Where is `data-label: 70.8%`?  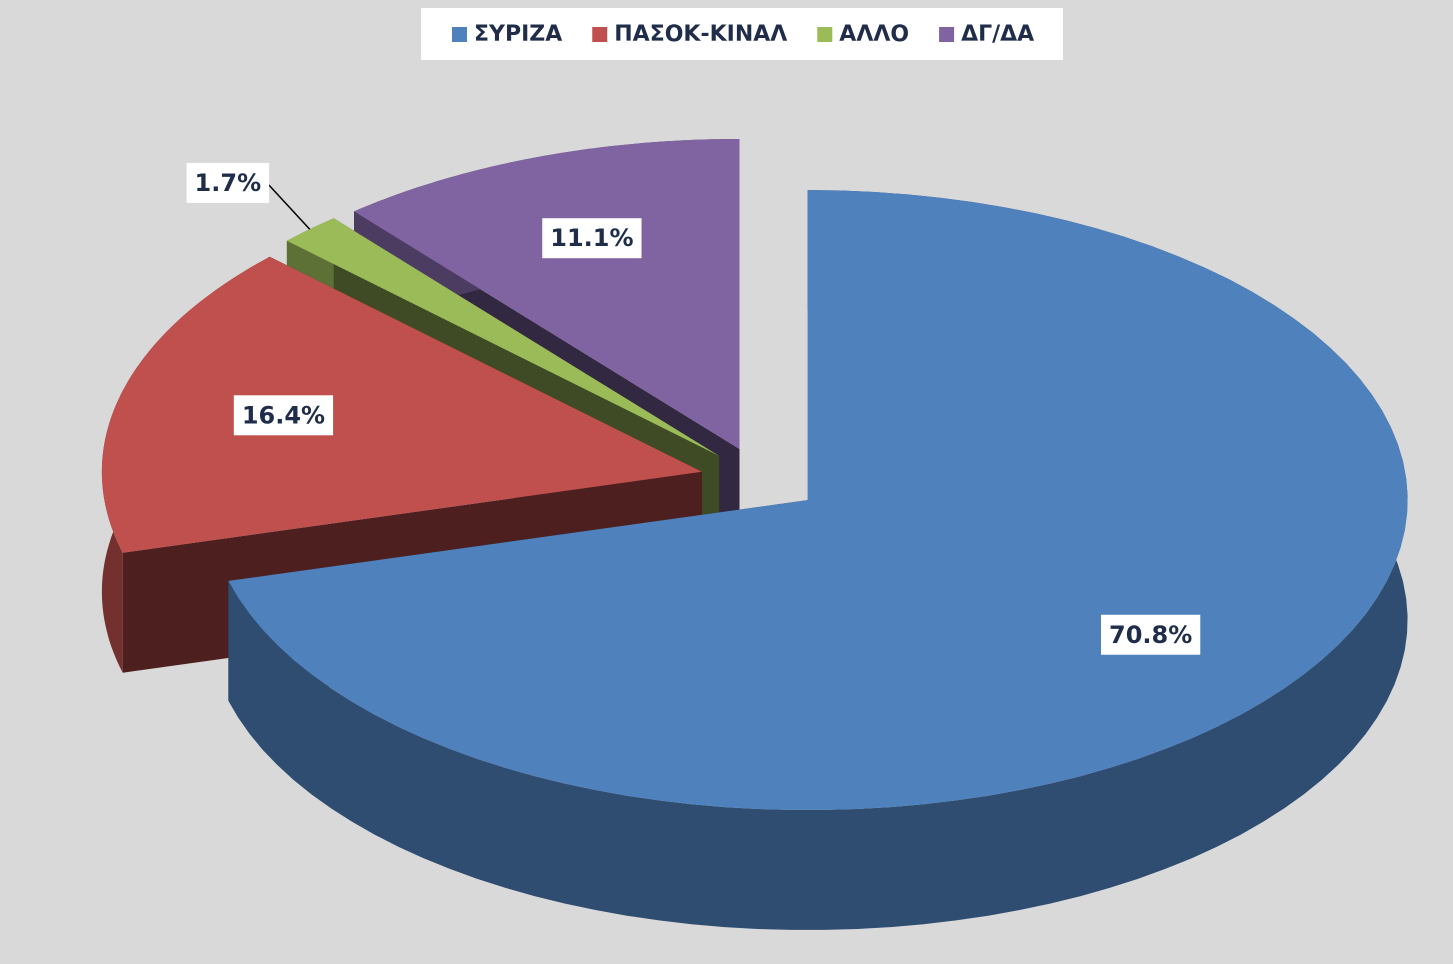 data-label: 70.8% is located at coordinates (1150, 635).